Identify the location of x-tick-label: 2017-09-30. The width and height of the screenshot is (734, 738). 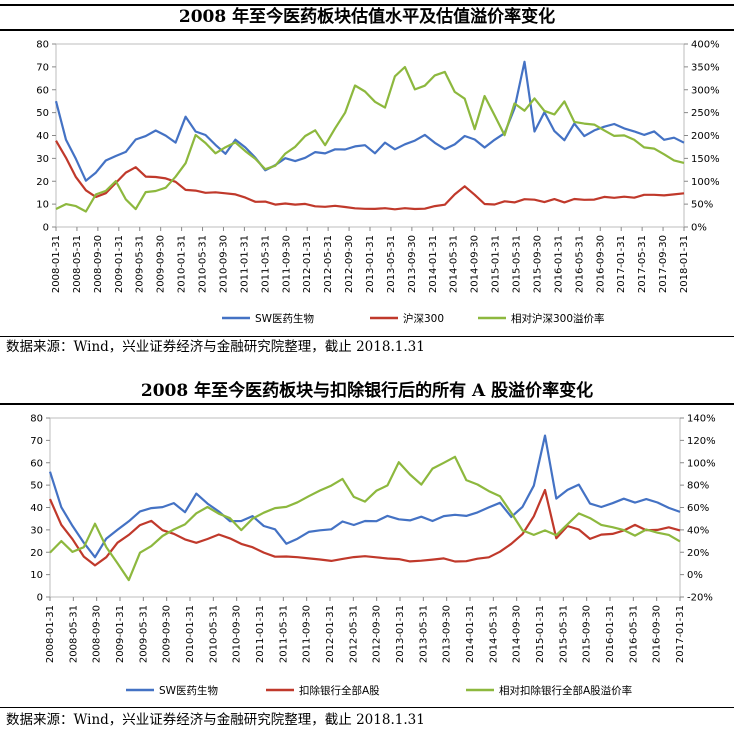
(663, 264).